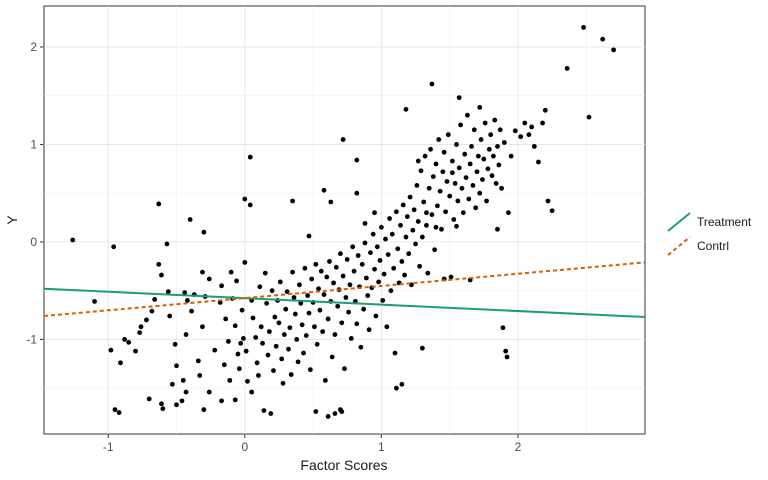  What do you see at coordinates (244, 447) in the screenshot?
I see `x-tick-label: 0` at bounding box center [244, 447].